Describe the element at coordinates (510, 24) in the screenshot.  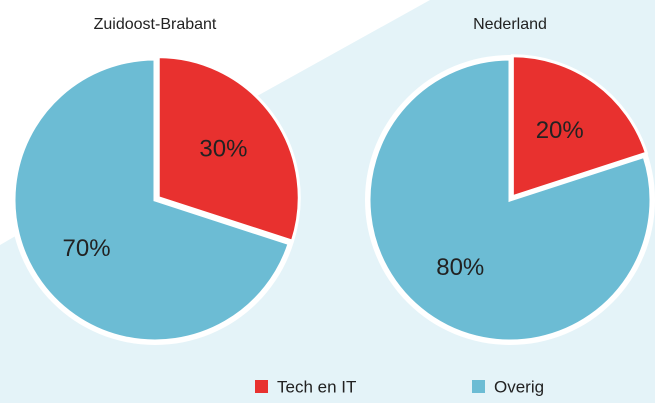
I see `chart-title: Nederland` at that location.